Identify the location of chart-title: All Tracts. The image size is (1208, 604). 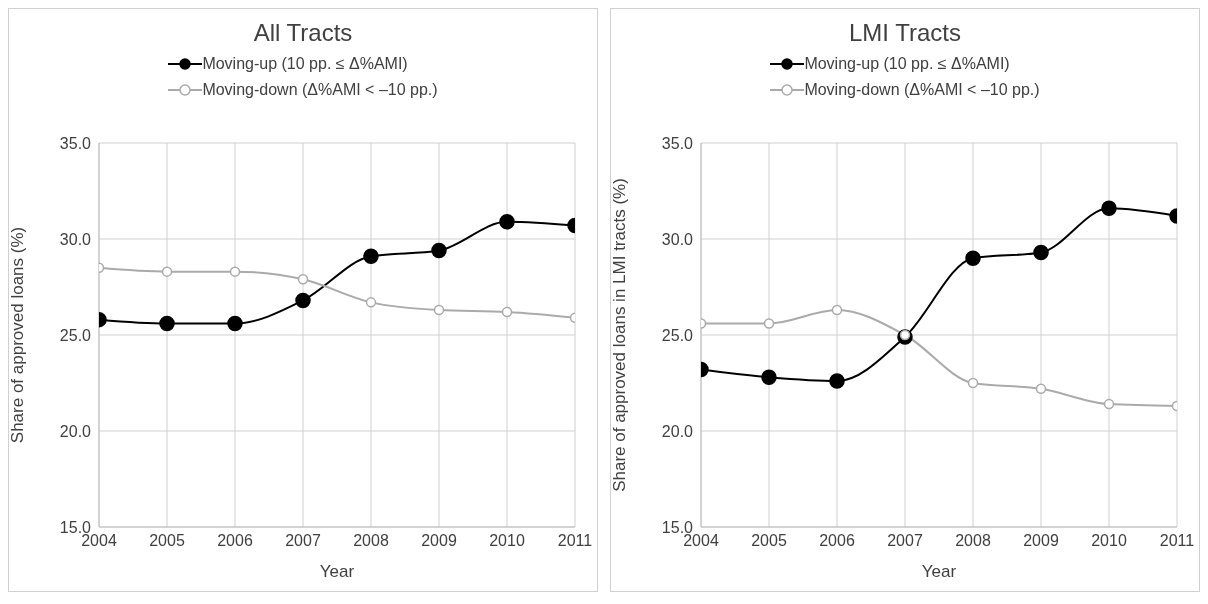
(303, 33).